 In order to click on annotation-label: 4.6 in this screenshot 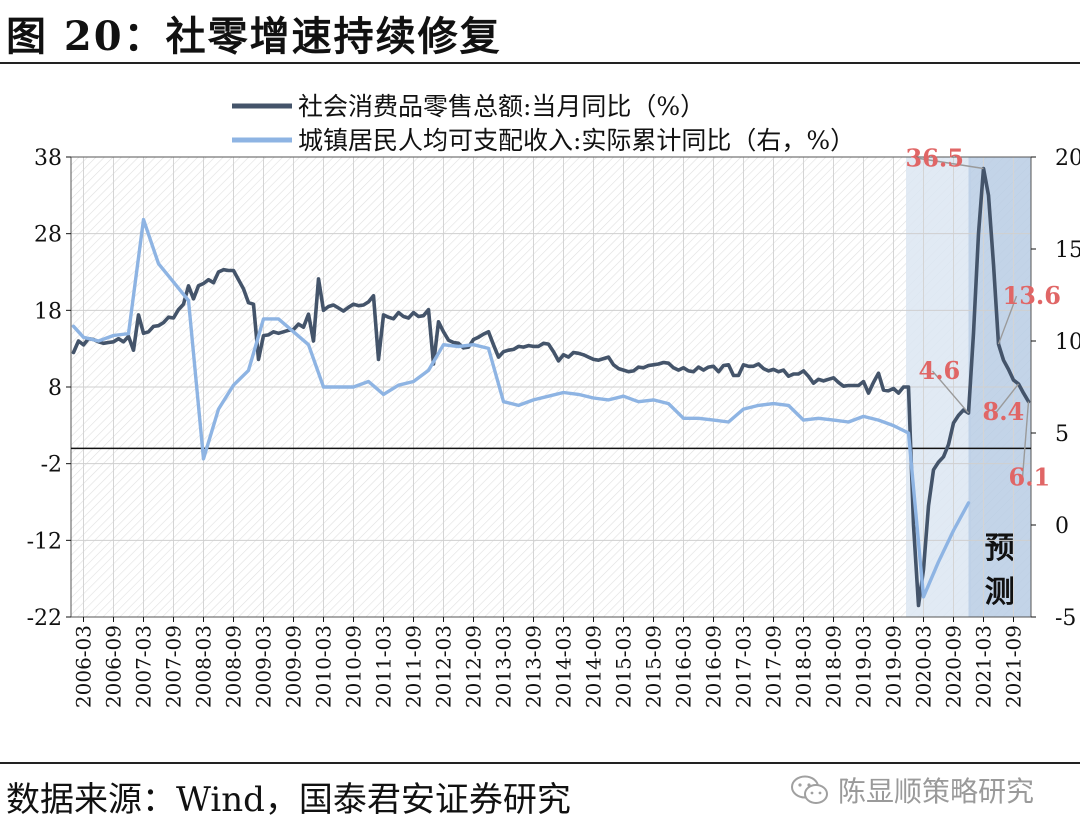, I will do `click(940, 370)`.